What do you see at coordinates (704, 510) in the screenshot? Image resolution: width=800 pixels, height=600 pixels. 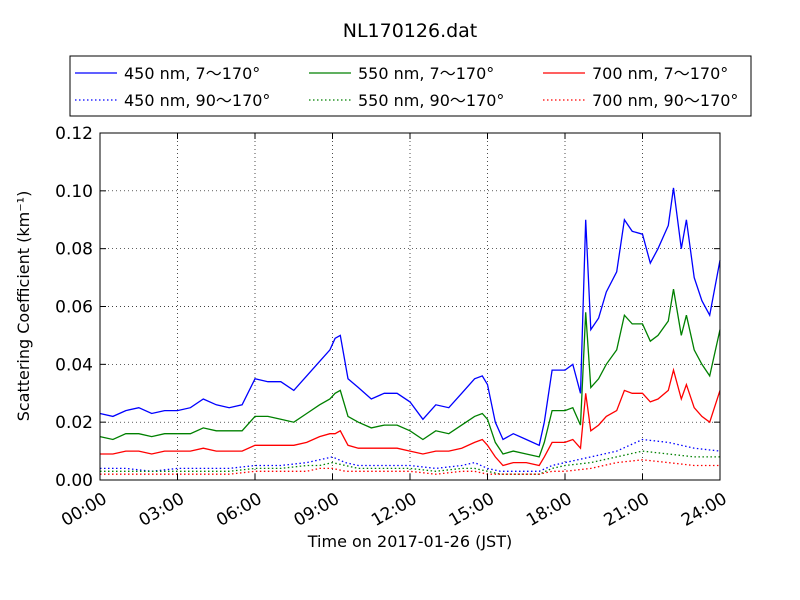 I see `x-tick-label: 24:00` at bounding box center [704, 510].